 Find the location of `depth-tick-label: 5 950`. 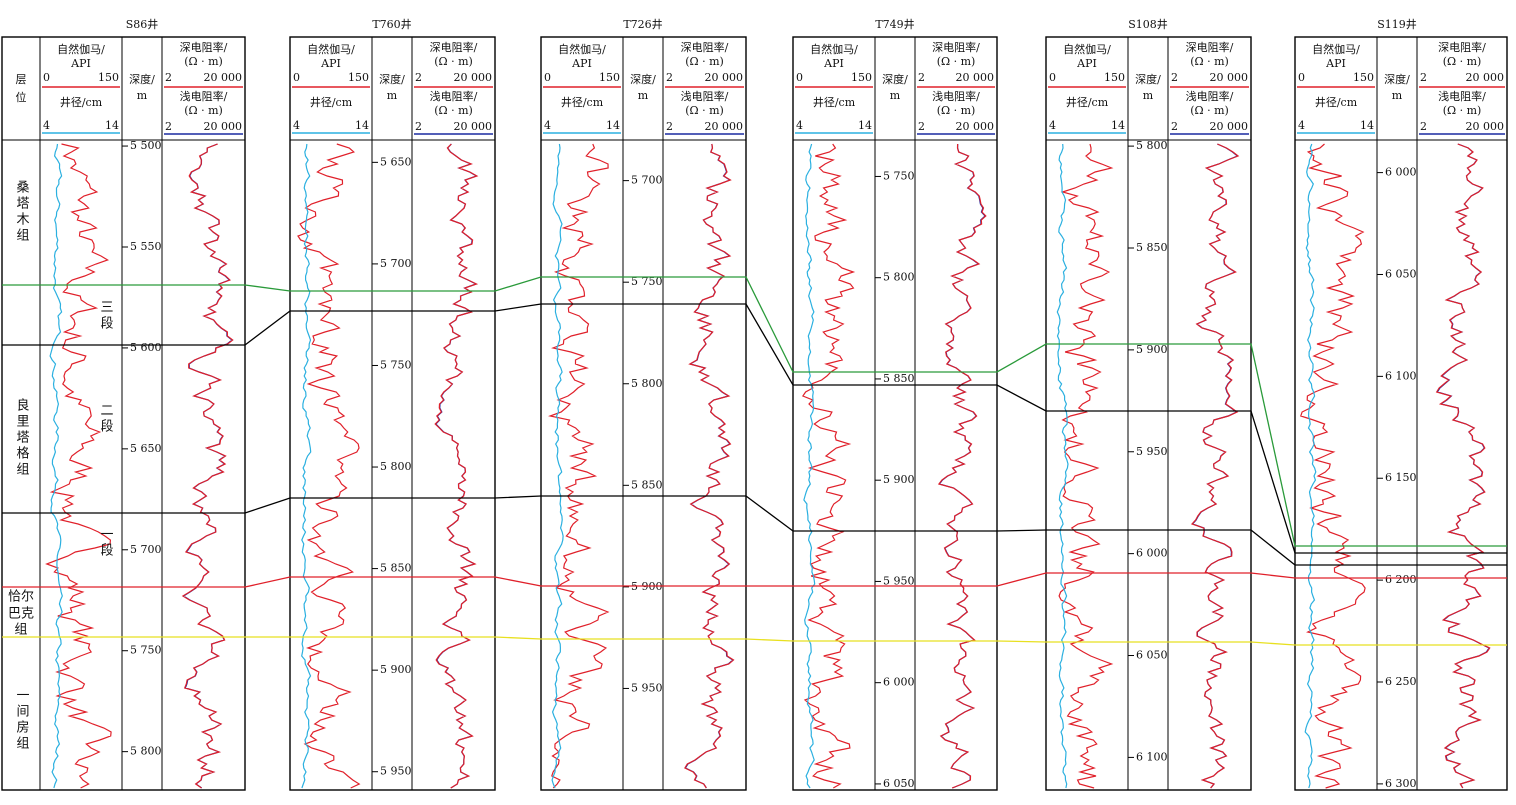

depth-tick-label: 5 950 is located at coordinates (899, 580).